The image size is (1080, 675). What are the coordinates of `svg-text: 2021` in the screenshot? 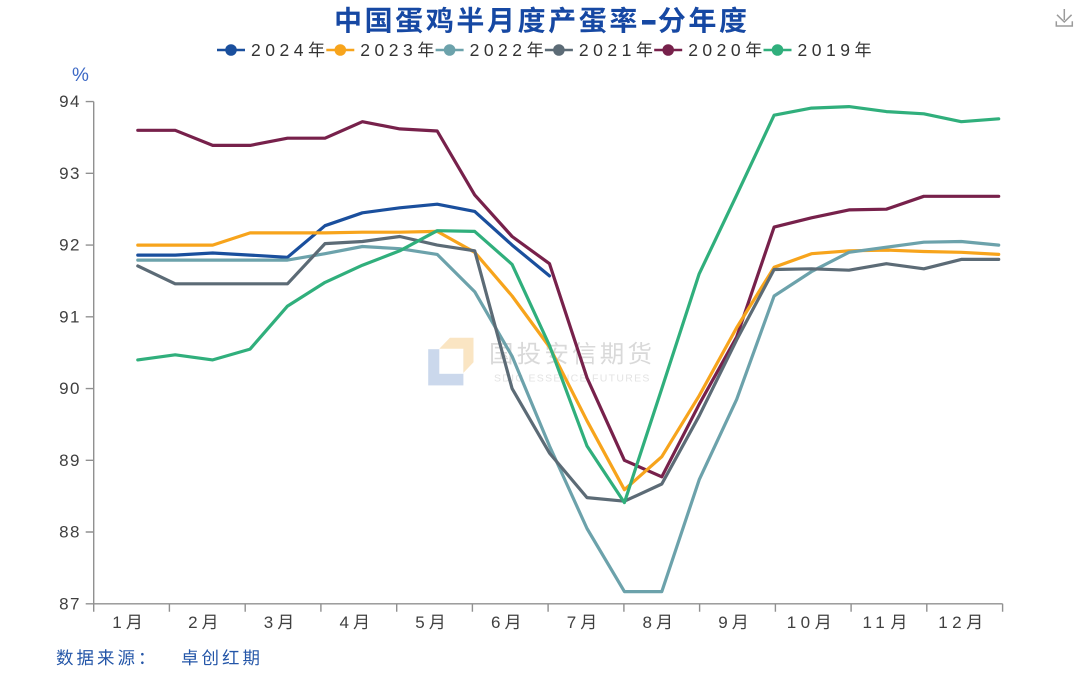 It's located at (607, 50).